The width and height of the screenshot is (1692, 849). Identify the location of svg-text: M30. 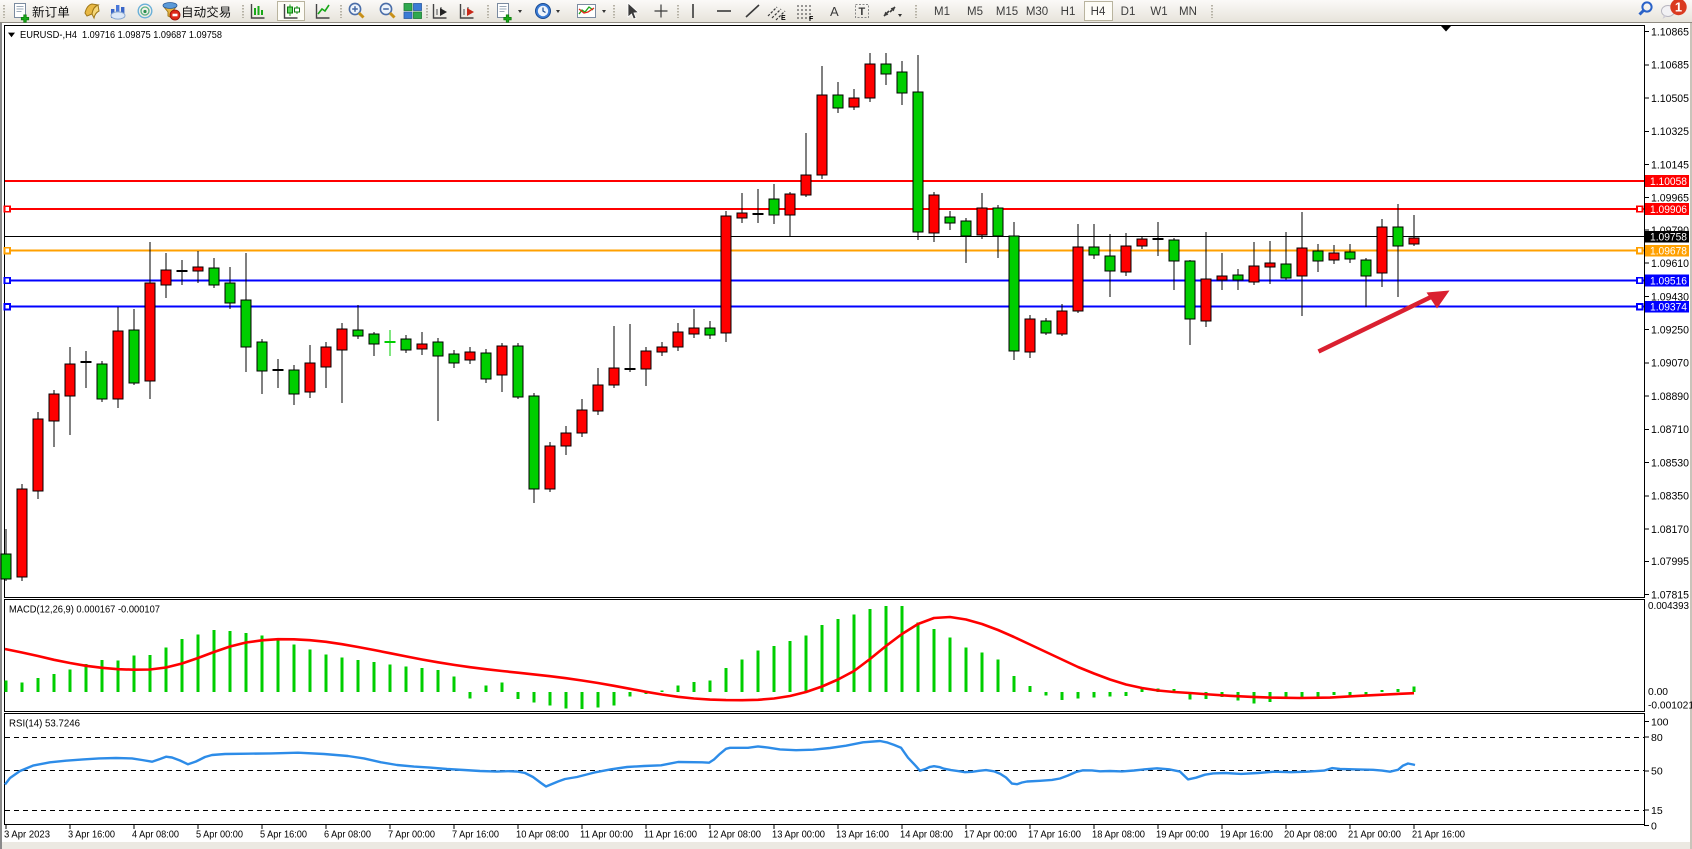
(1037, 12).